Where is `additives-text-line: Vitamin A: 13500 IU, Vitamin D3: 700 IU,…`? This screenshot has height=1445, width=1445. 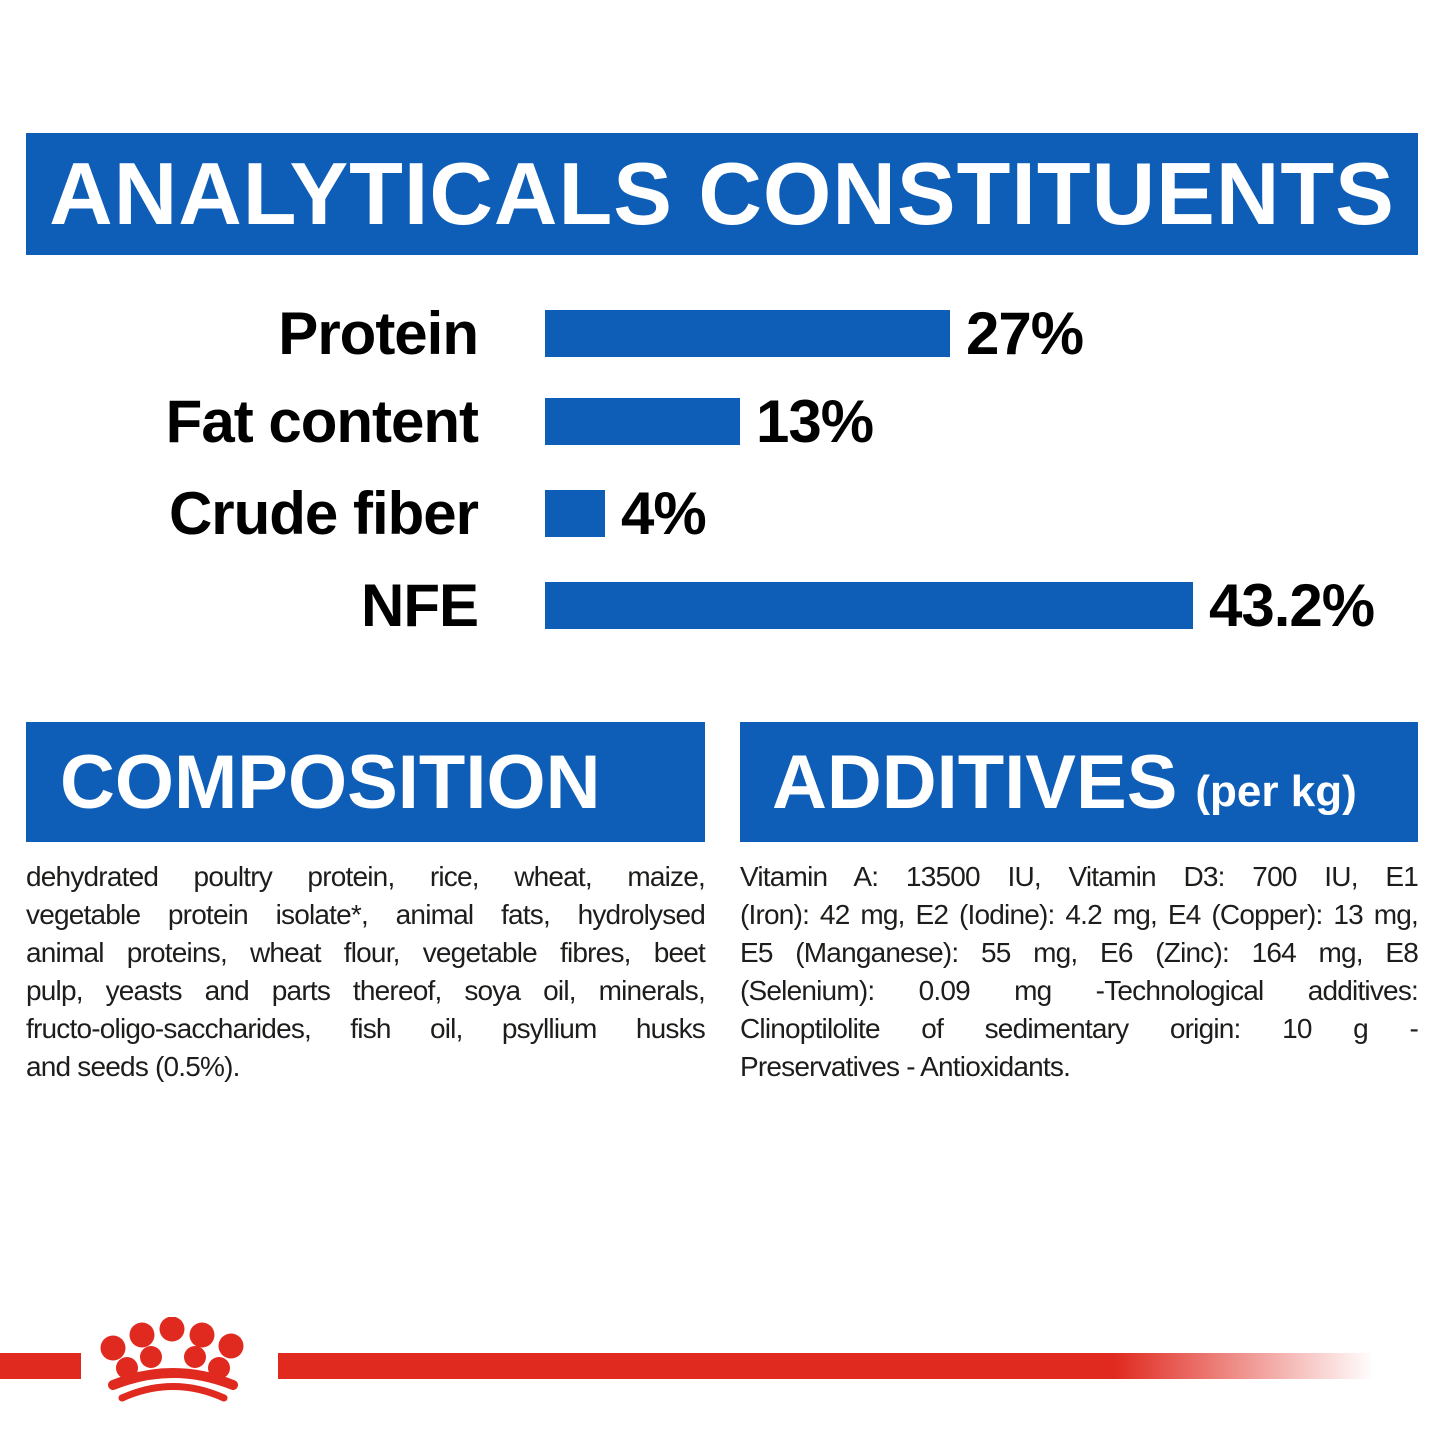
additives-text-line: Vitamin A: 13500 IU, Vitamin D3: 700 IU,… is located at coordinates (1079, 876).